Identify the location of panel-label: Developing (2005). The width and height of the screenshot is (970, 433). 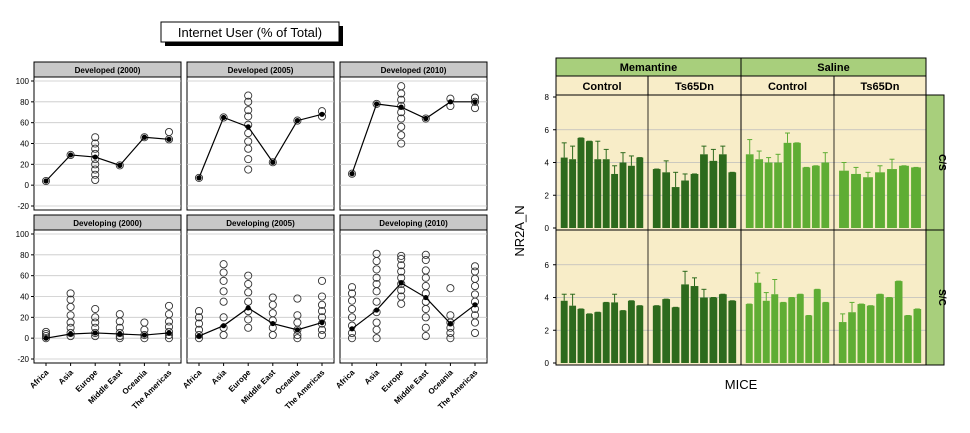
(260, 223).